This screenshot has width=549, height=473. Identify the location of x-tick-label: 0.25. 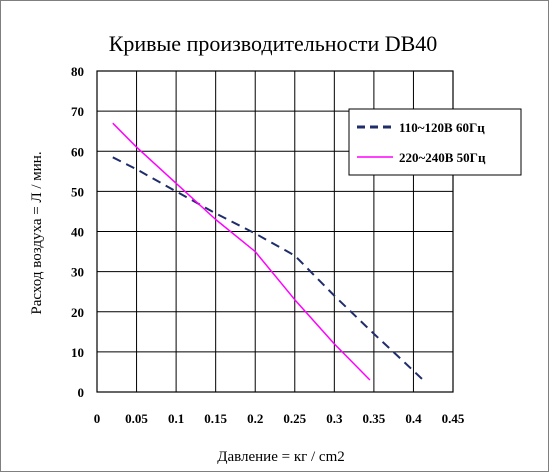
(294, 418).